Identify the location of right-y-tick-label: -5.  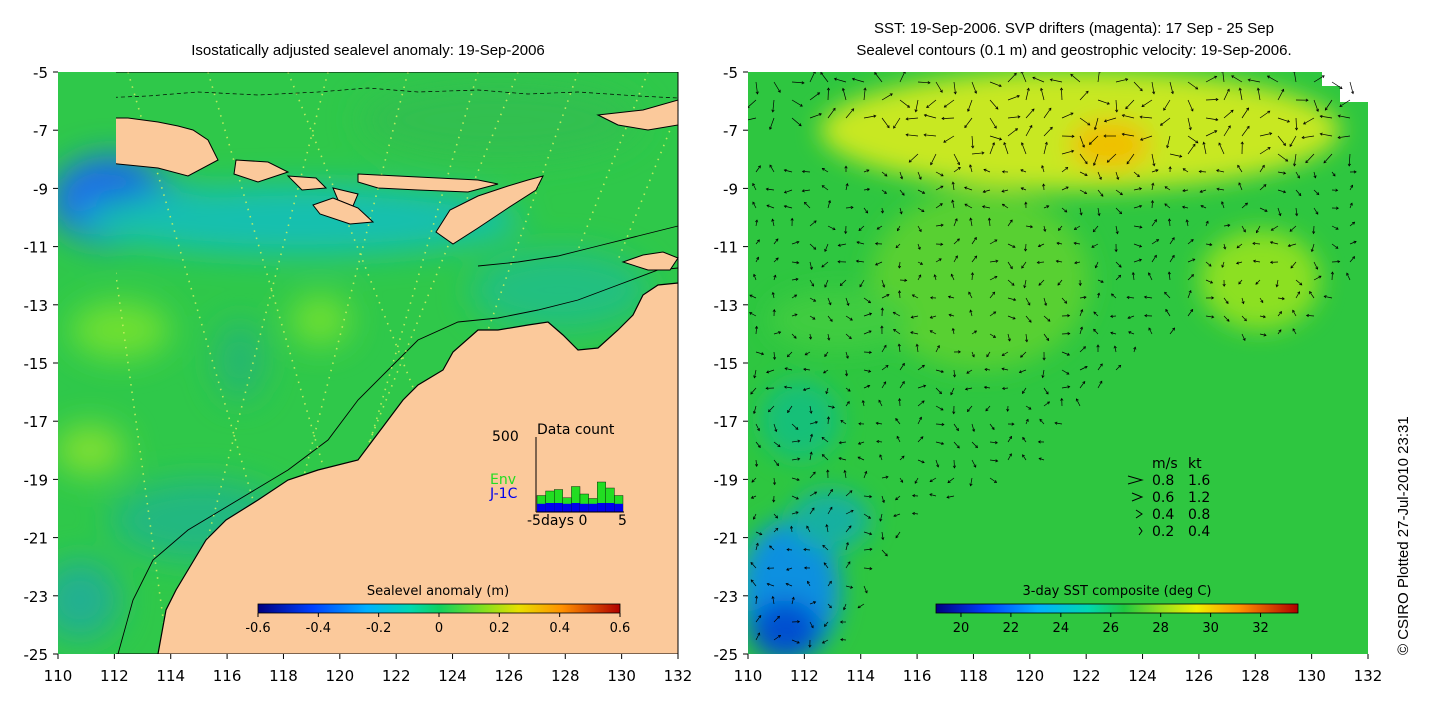
(730, 73).